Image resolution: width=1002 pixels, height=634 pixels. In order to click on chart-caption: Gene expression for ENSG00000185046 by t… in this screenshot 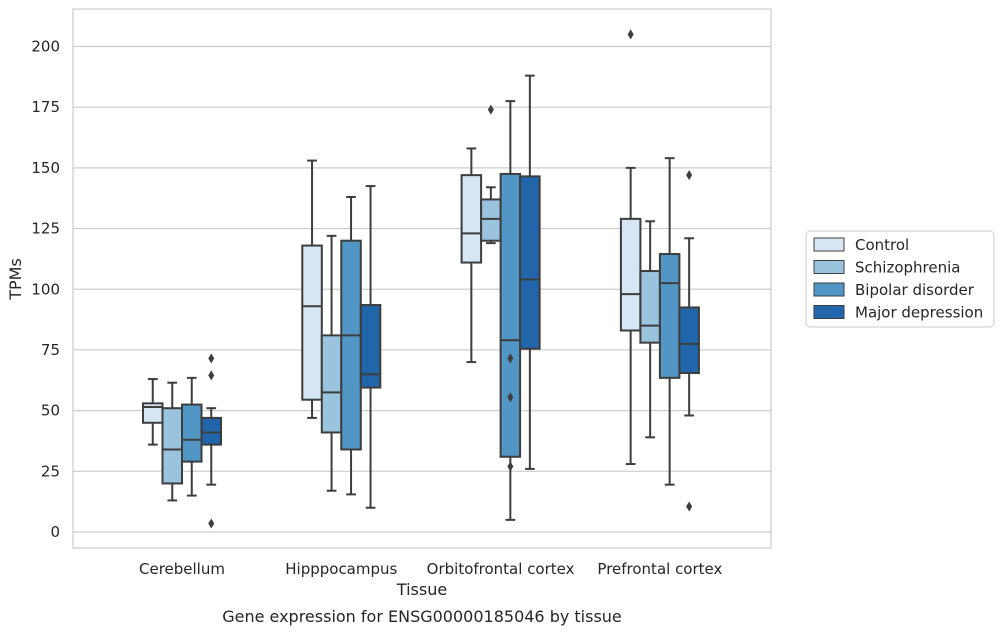, I will do `click(422, 616)`.